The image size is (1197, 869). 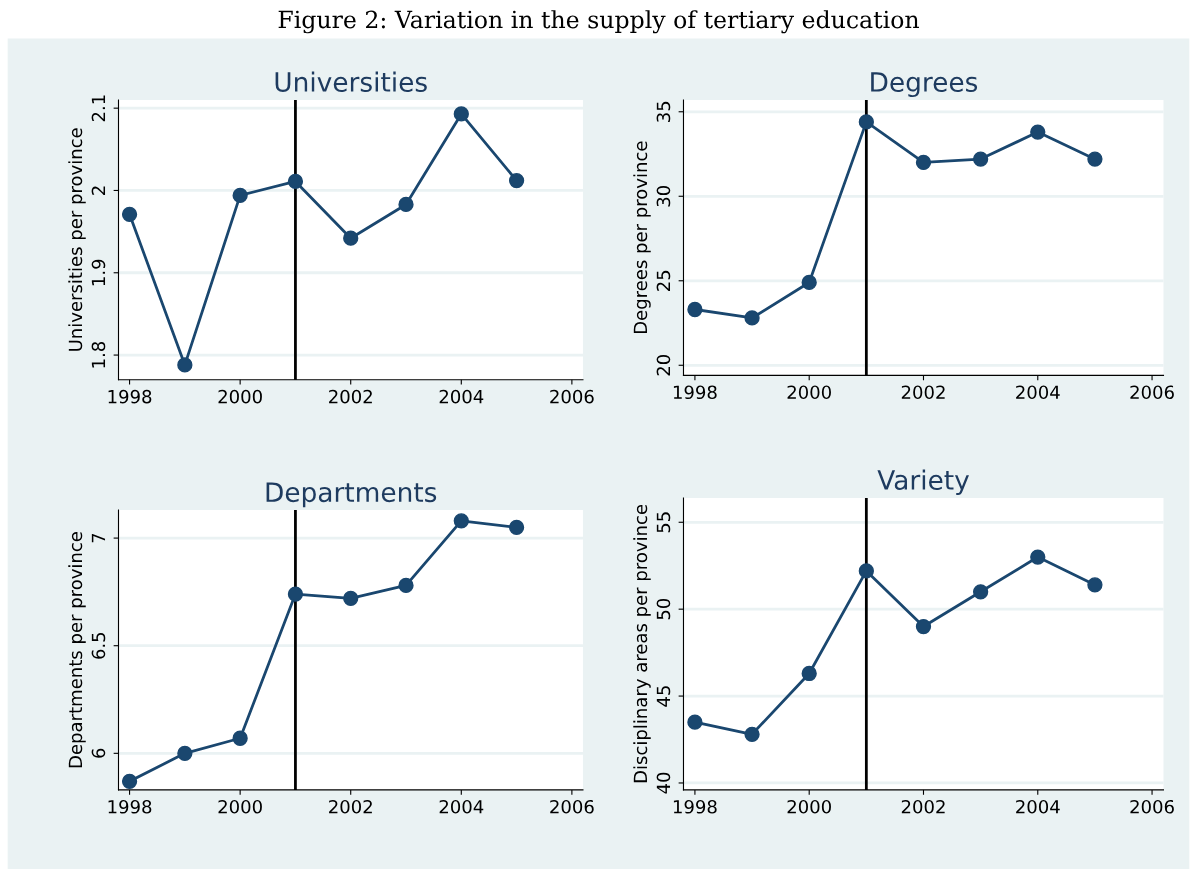 I want to click on chart-title: Degrees, so click(x=924, y=85).